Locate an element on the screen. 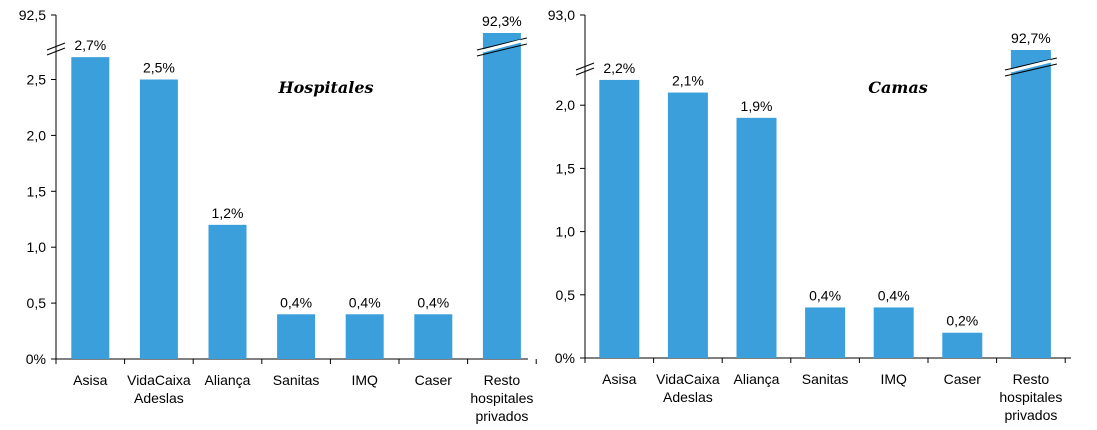  camas-y-tick-label: 0% is located at coordinates (565, 358).